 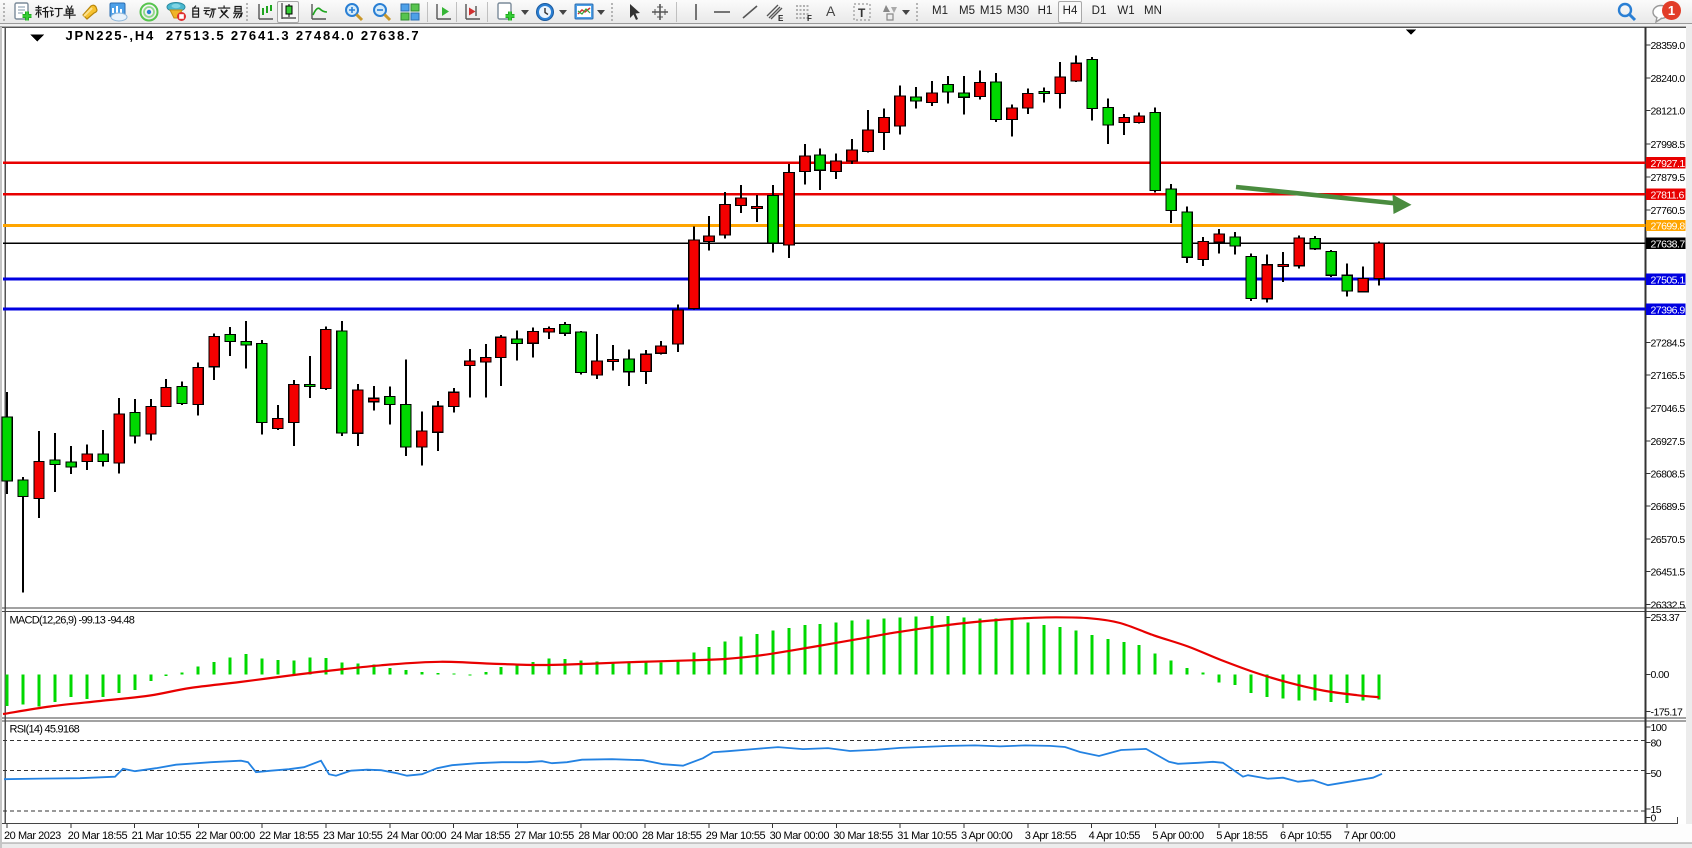 What do you see at coordinates (1668, 195) in the screenshot?
I see `svg-text: 27811.6` at bounding box center [1668, 195].